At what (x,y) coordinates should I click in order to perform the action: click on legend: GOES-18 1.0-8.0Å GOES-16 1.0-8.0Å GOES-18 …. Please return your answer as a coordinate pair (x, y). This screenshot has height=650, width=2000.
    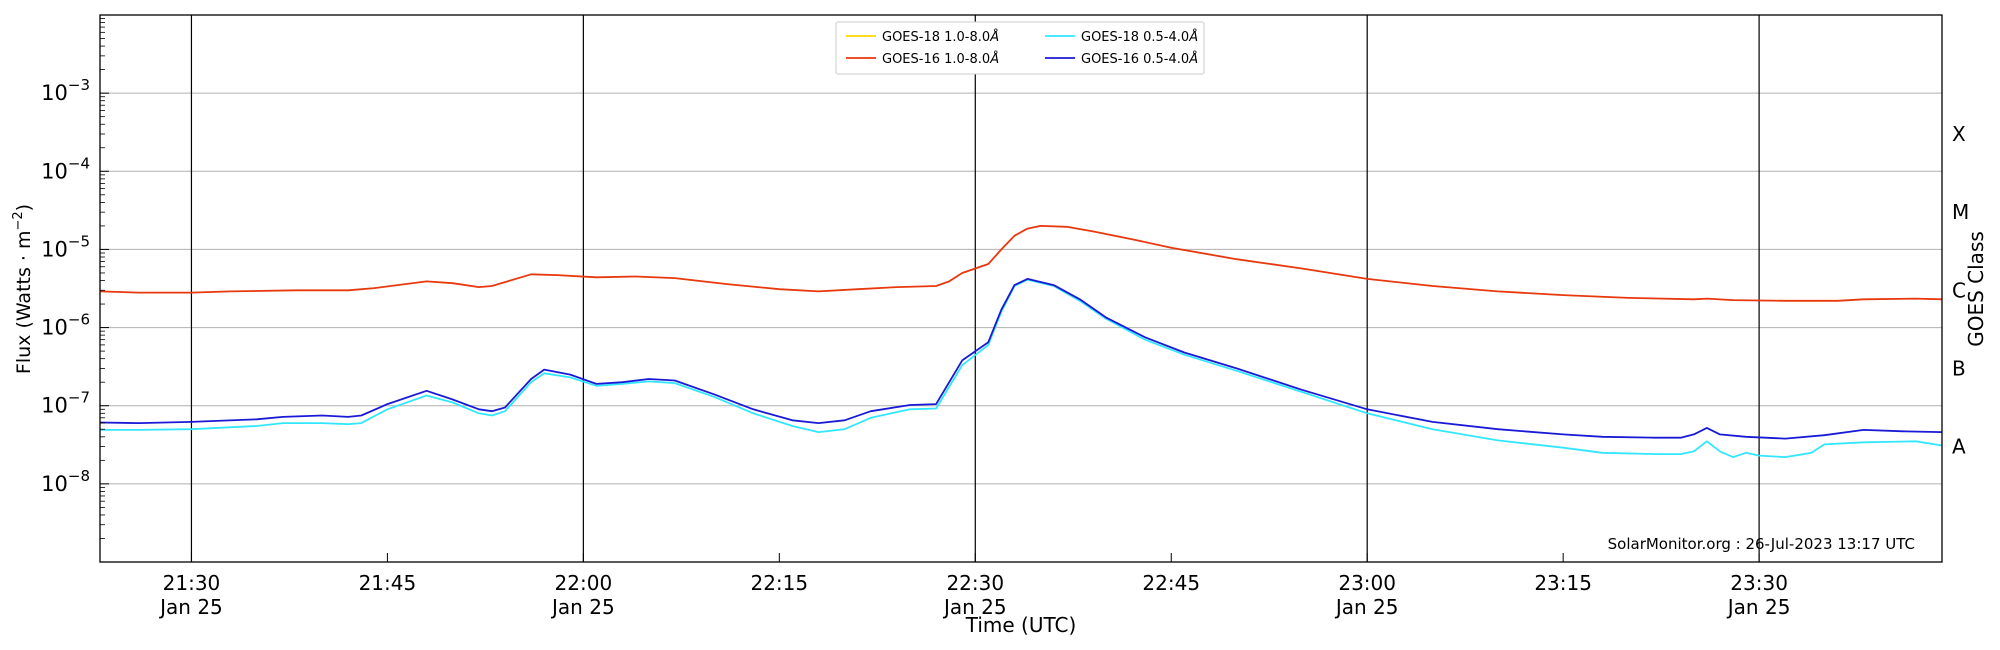
    Looking at the image, I should click on (1020, 48).